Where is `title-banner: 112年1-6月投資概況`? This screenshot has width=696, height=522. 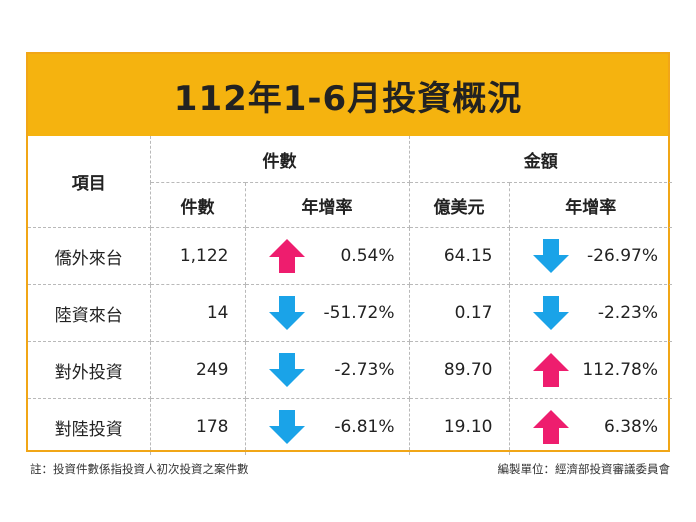 title-banner: 112年1-6月投資概況 is located at coordinates (348, 95).